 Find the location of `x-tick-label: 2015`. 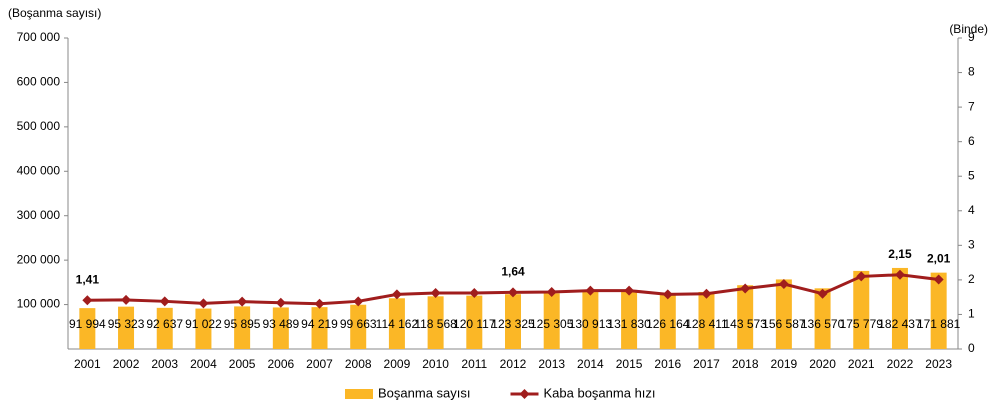

x-tick-label: 2015 is located at coordinates (629, 364).